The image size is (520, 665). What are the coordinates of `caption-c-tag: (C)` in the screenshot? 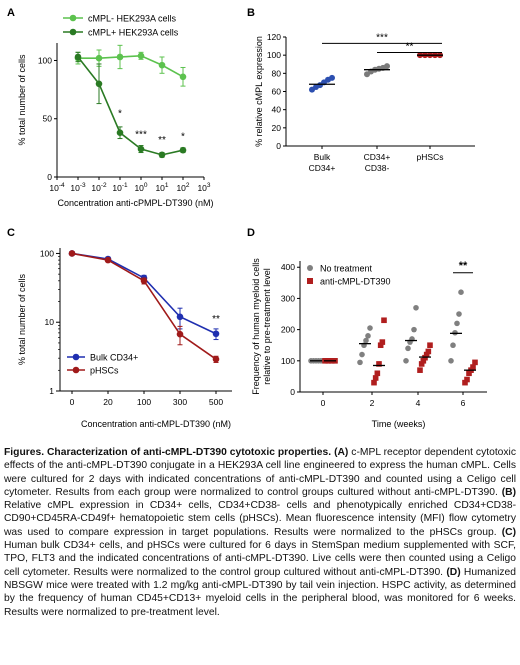 It's located at (508, 532).